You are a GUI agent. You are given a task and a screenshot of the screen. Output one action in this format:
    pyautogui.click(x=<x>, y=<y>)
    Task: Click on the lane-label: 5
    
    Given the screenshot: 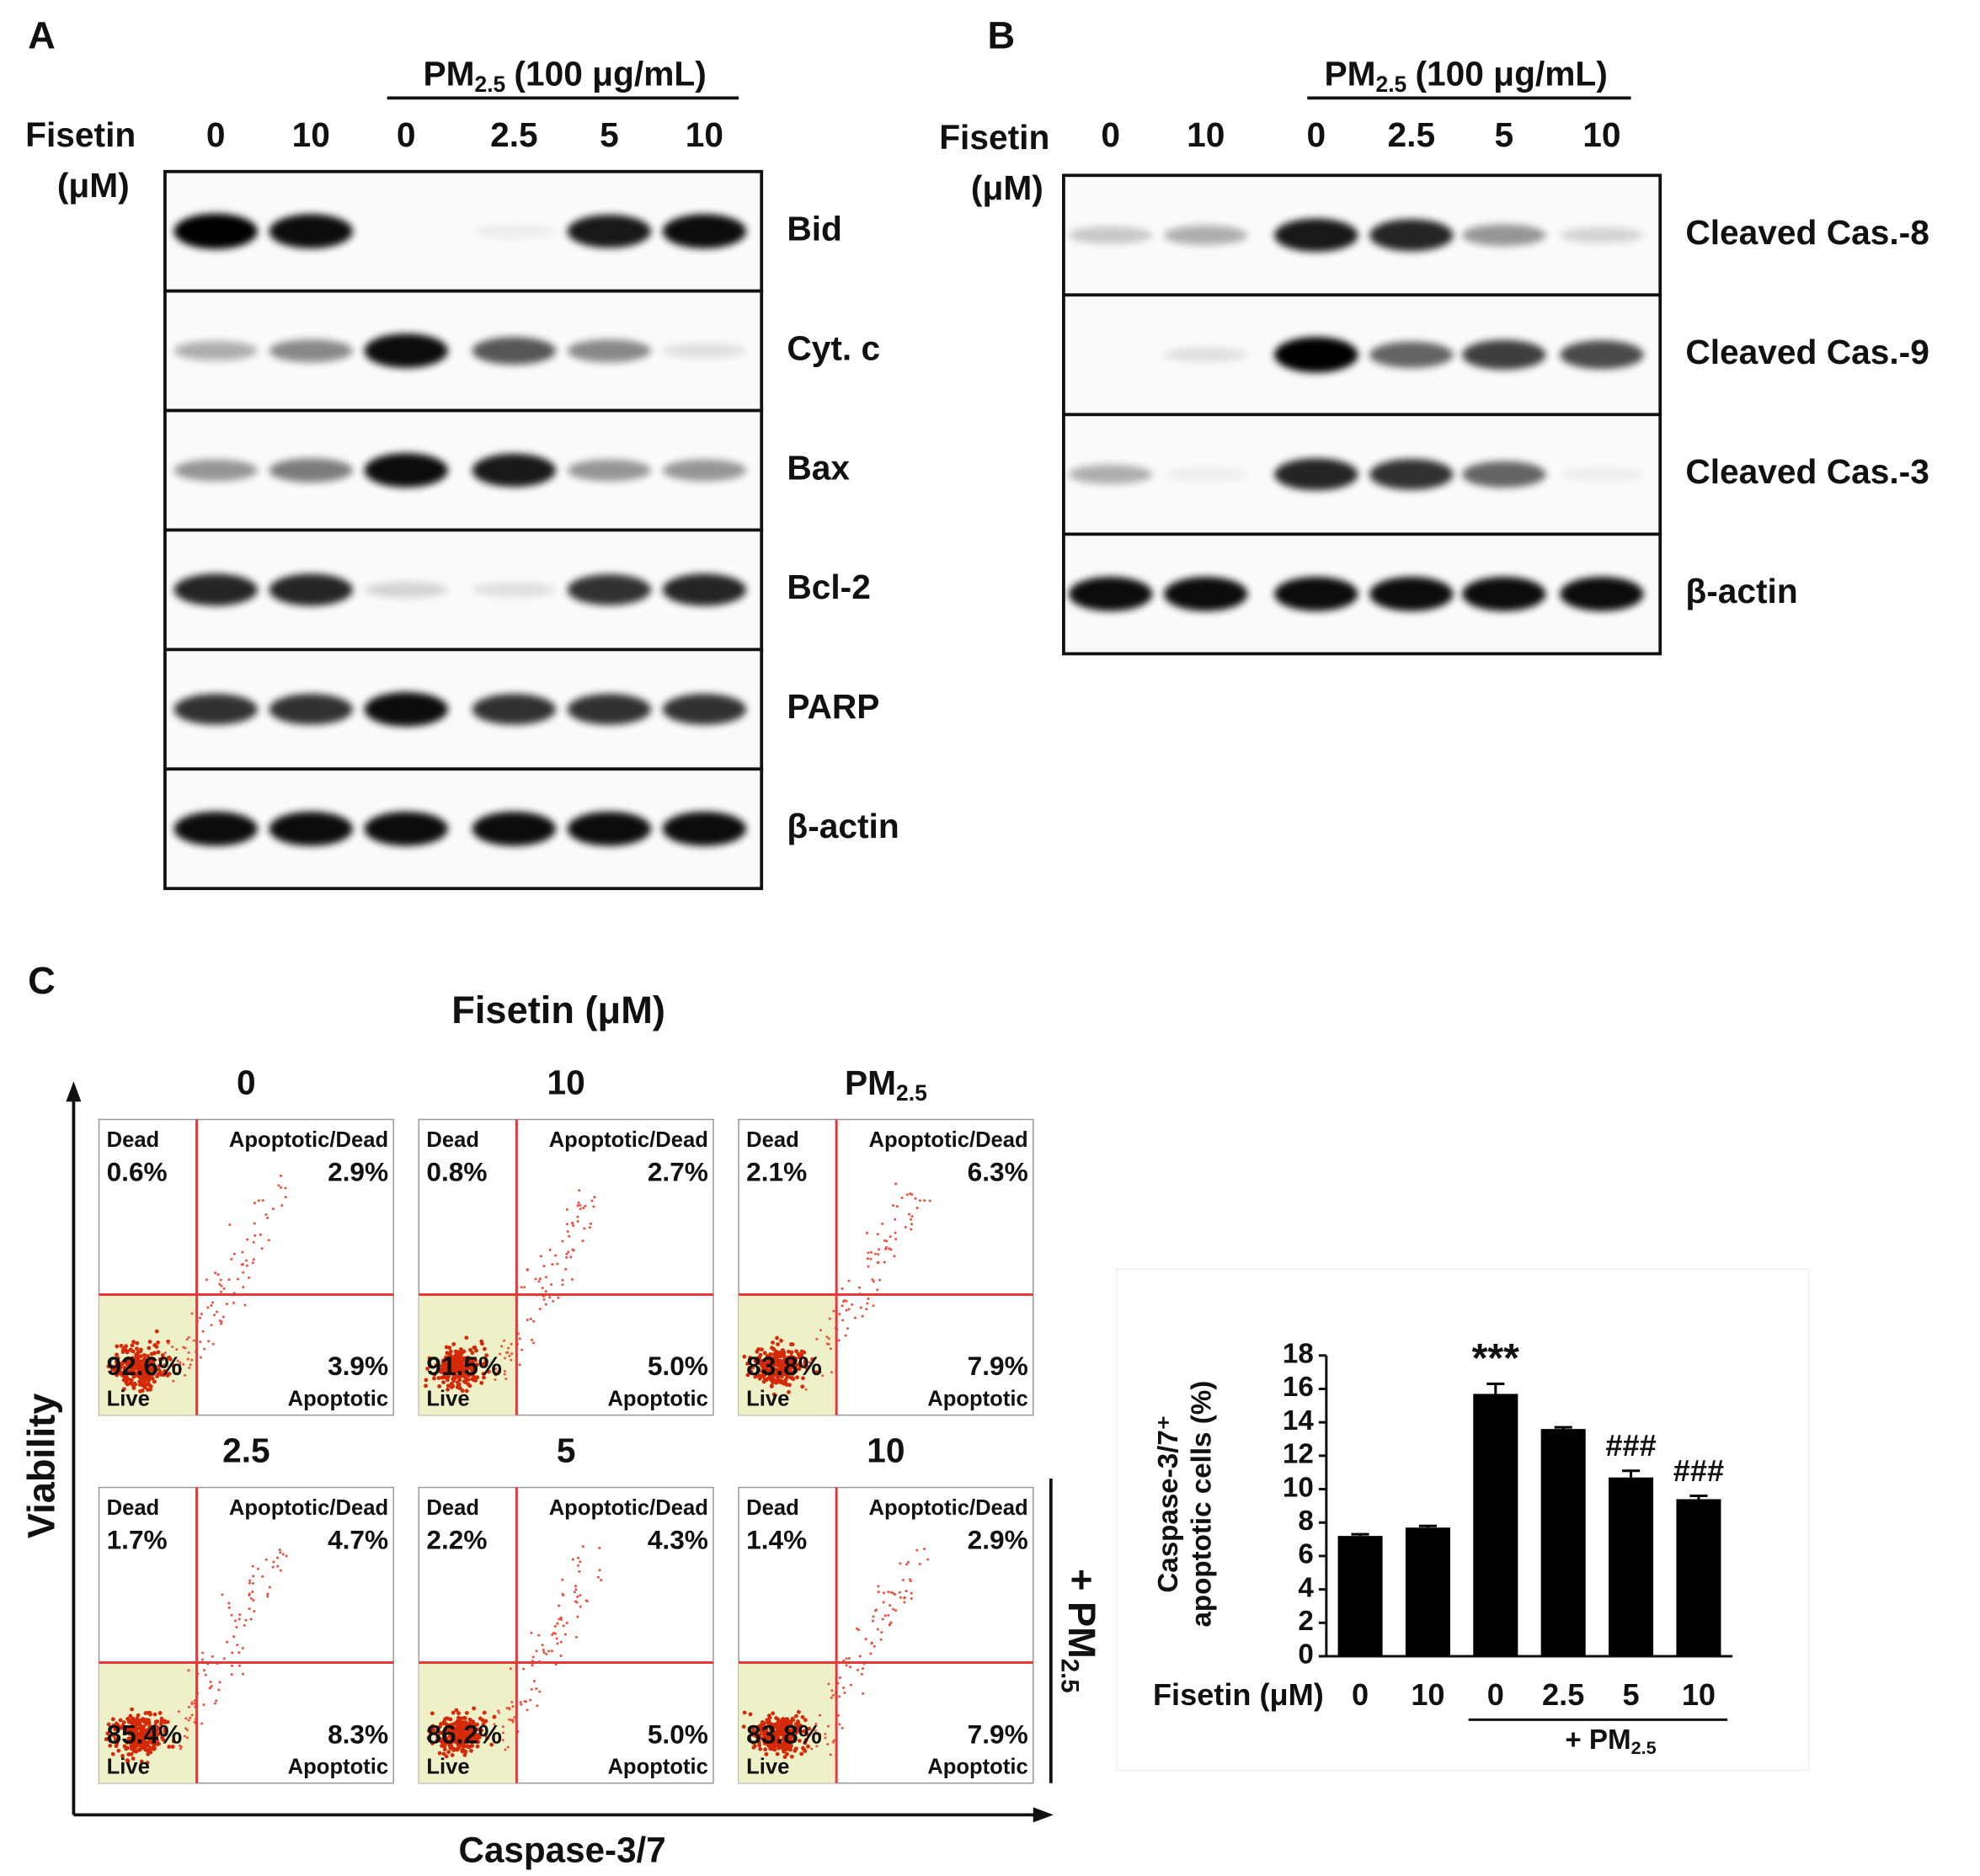 What is the action you would take?
    pyautogui.click(x=1504, y=134)
    